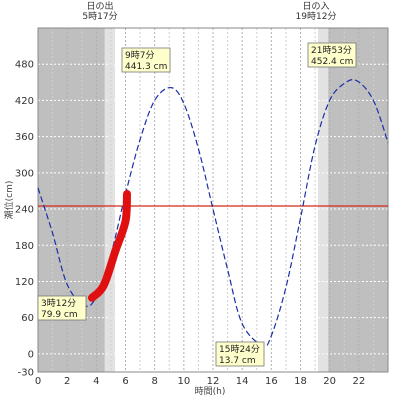 This screenshot has width=400, height=400. Describe the element at coordinates (358, 200) in the screenshot. I see `night-band-evening` at that location.